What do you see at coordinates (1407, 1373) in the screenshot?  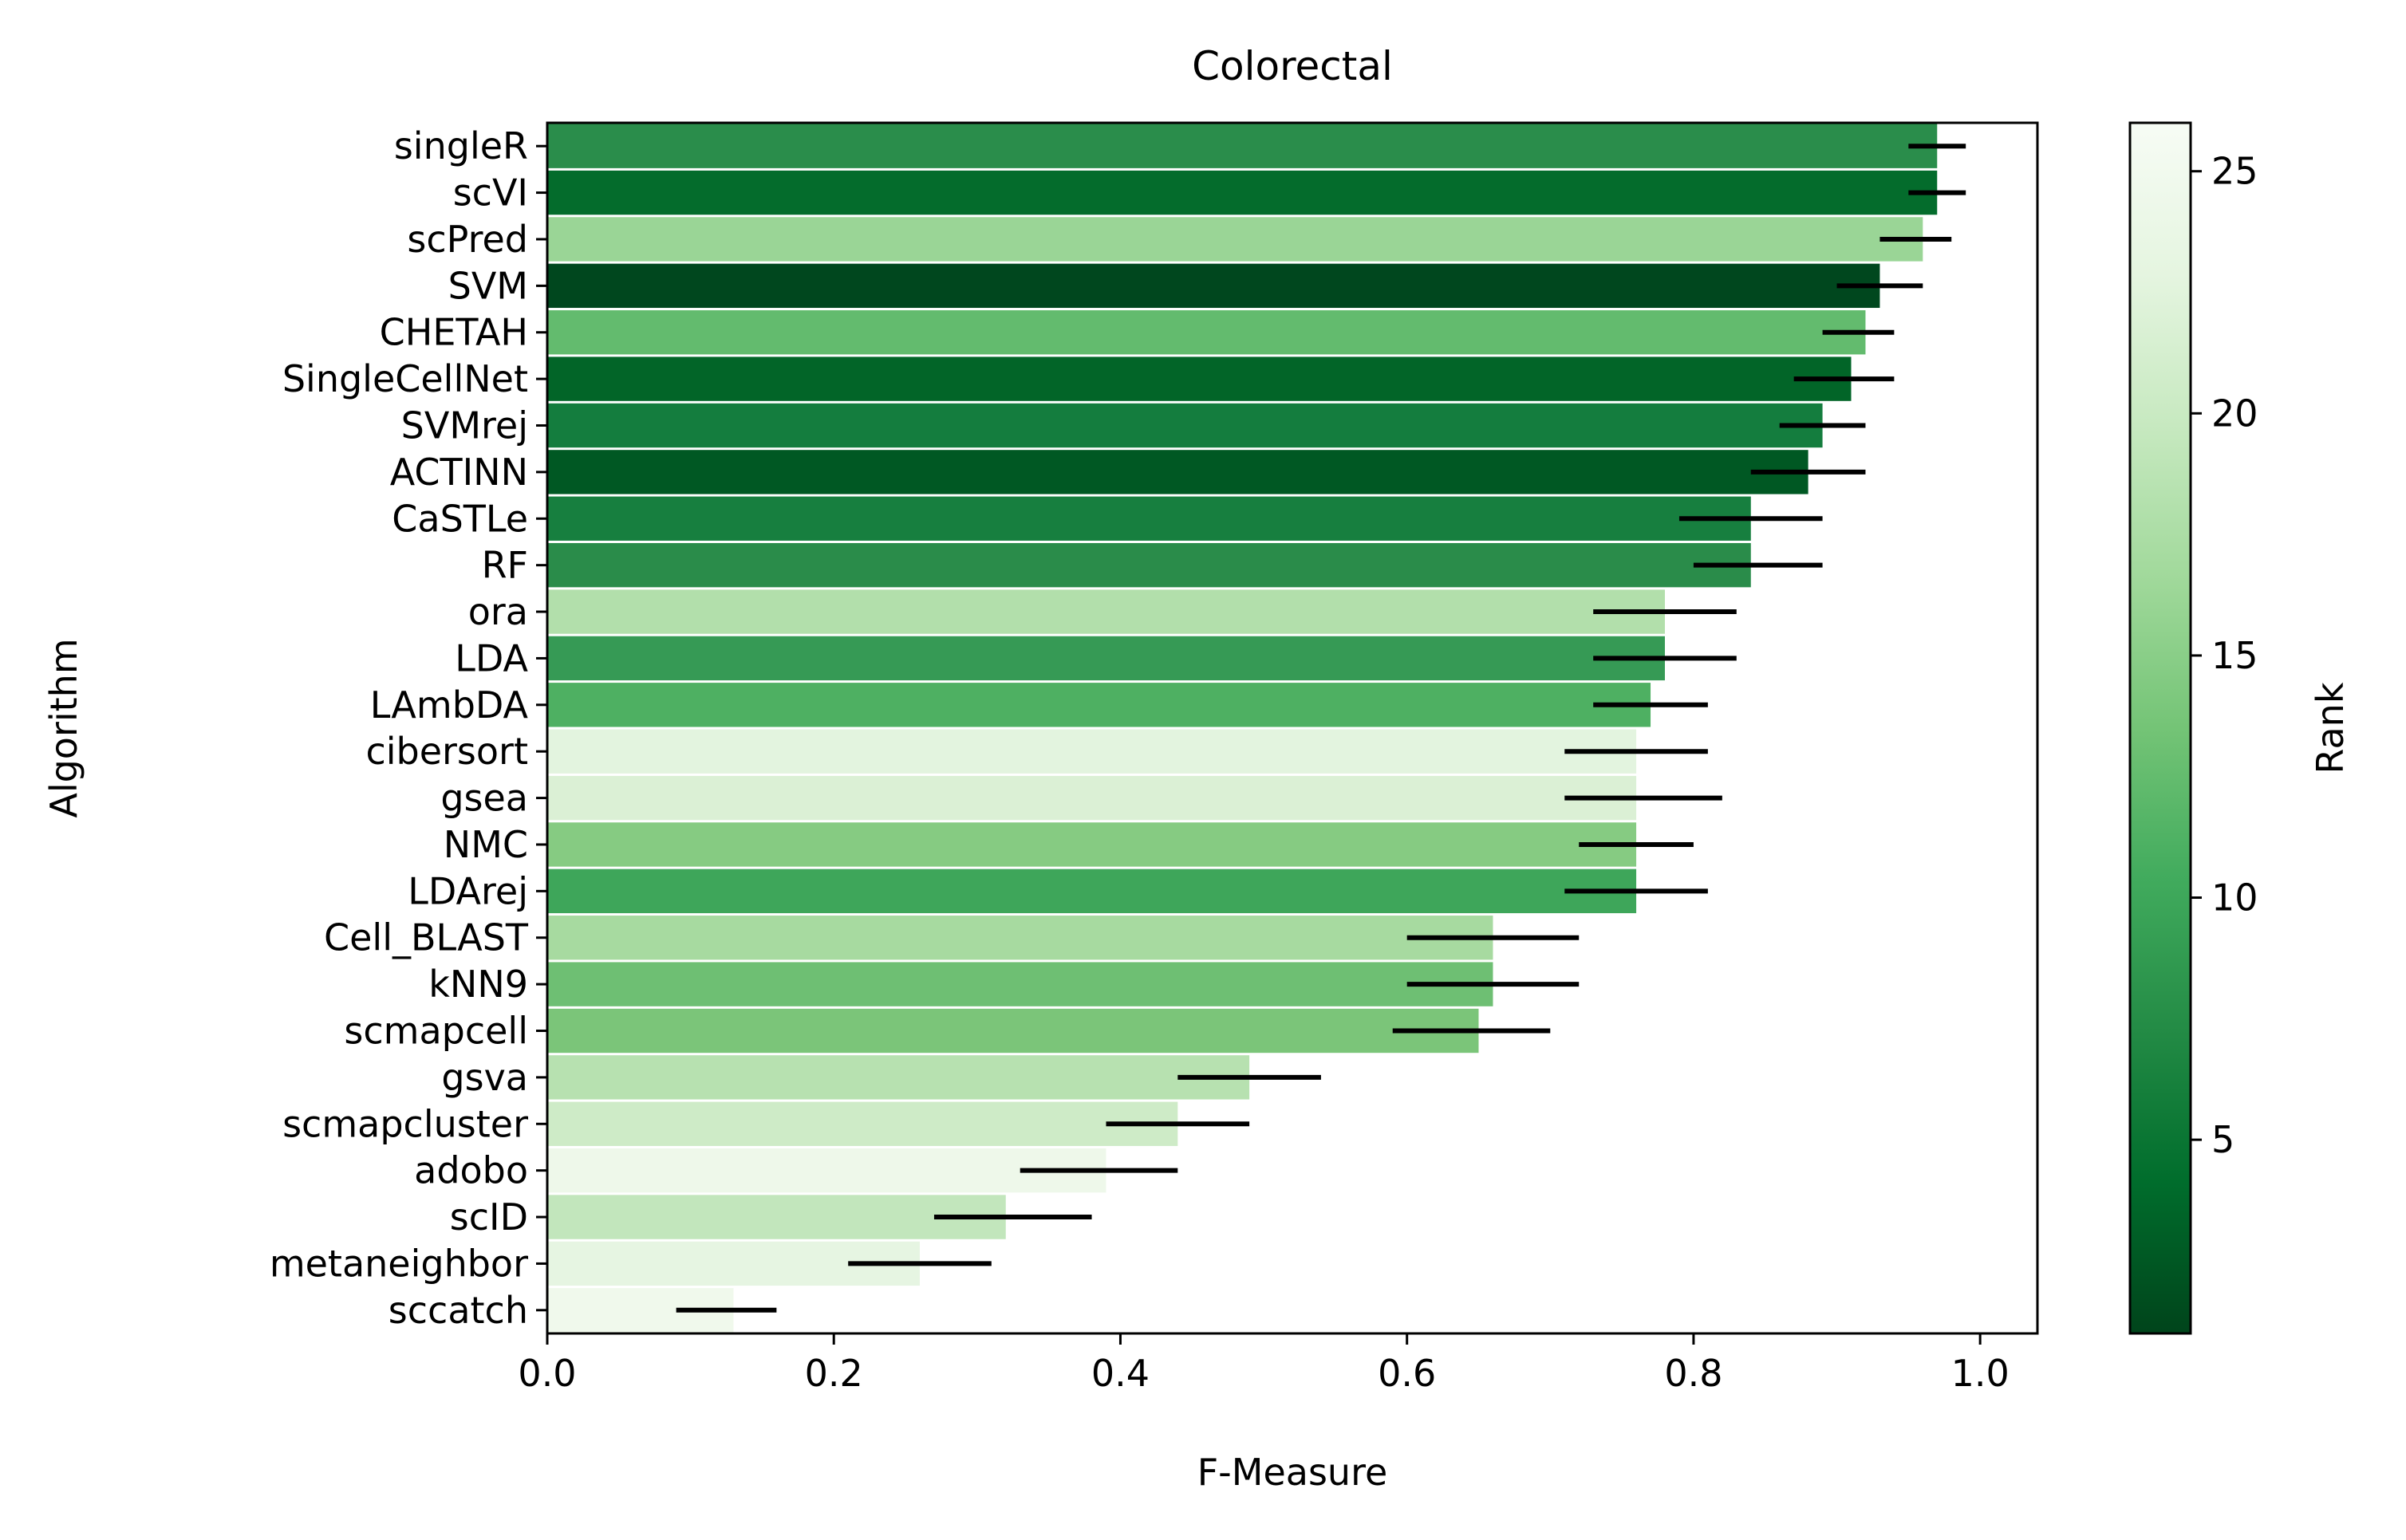 I see `x-tick-label: 0.6` at bounding box center [1407, 1373].